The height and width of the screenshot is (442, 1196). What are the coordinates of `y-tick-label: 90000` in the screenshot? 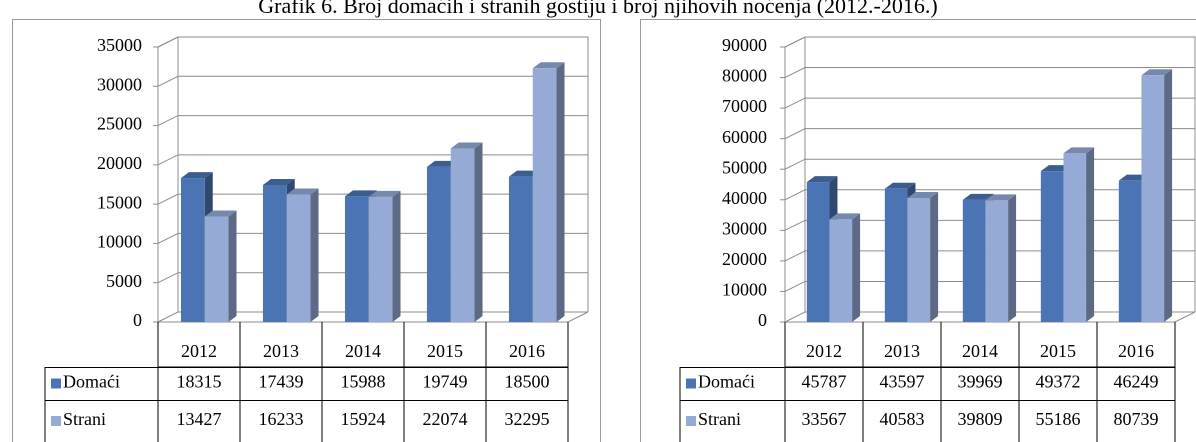 It's located at (744, 45).